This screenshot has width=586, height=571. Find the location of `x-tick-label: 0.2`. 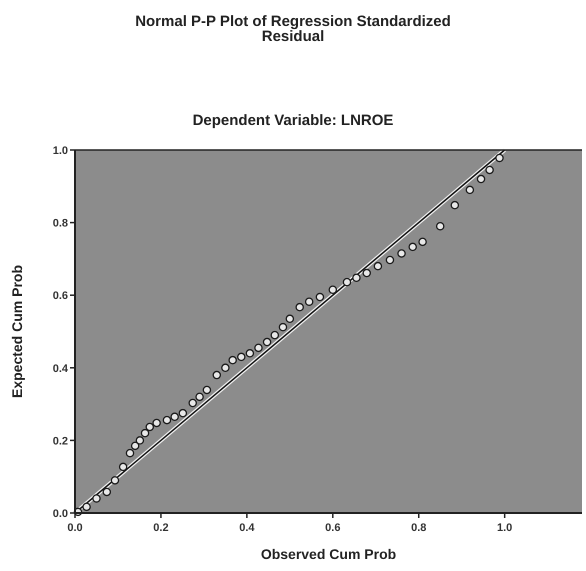

x-tick-label: 0.2 is located at coordinates (161, 528).